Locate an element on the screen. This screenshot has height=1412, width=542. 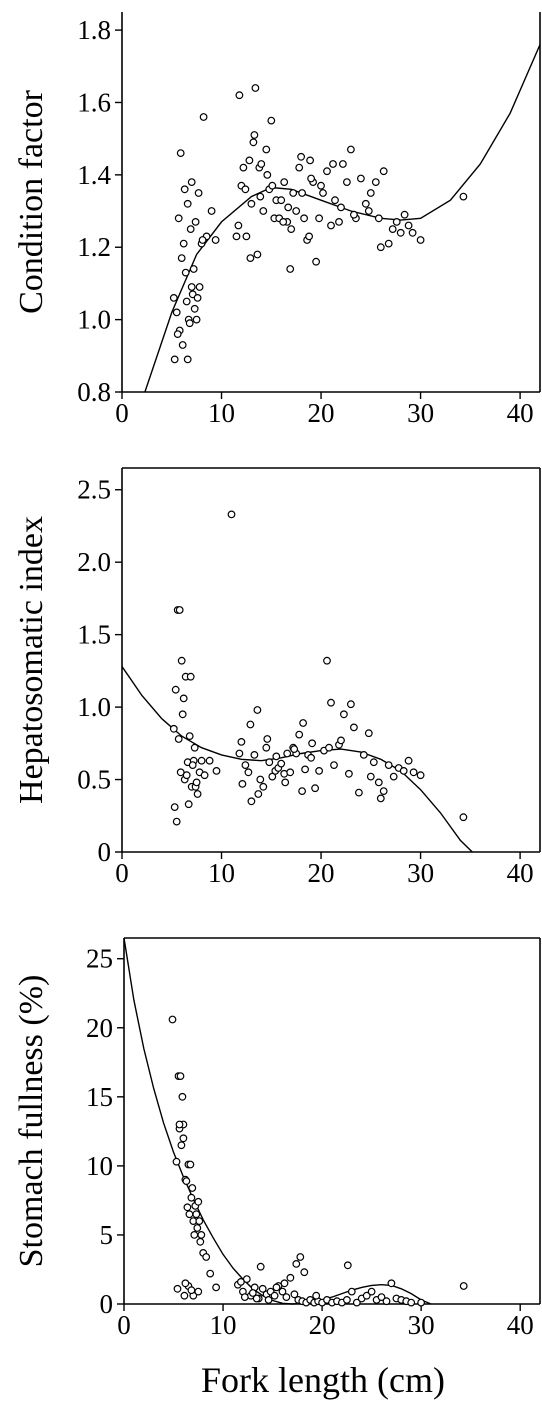
x-tick-label: 30 is located at coordinates (420, 873).